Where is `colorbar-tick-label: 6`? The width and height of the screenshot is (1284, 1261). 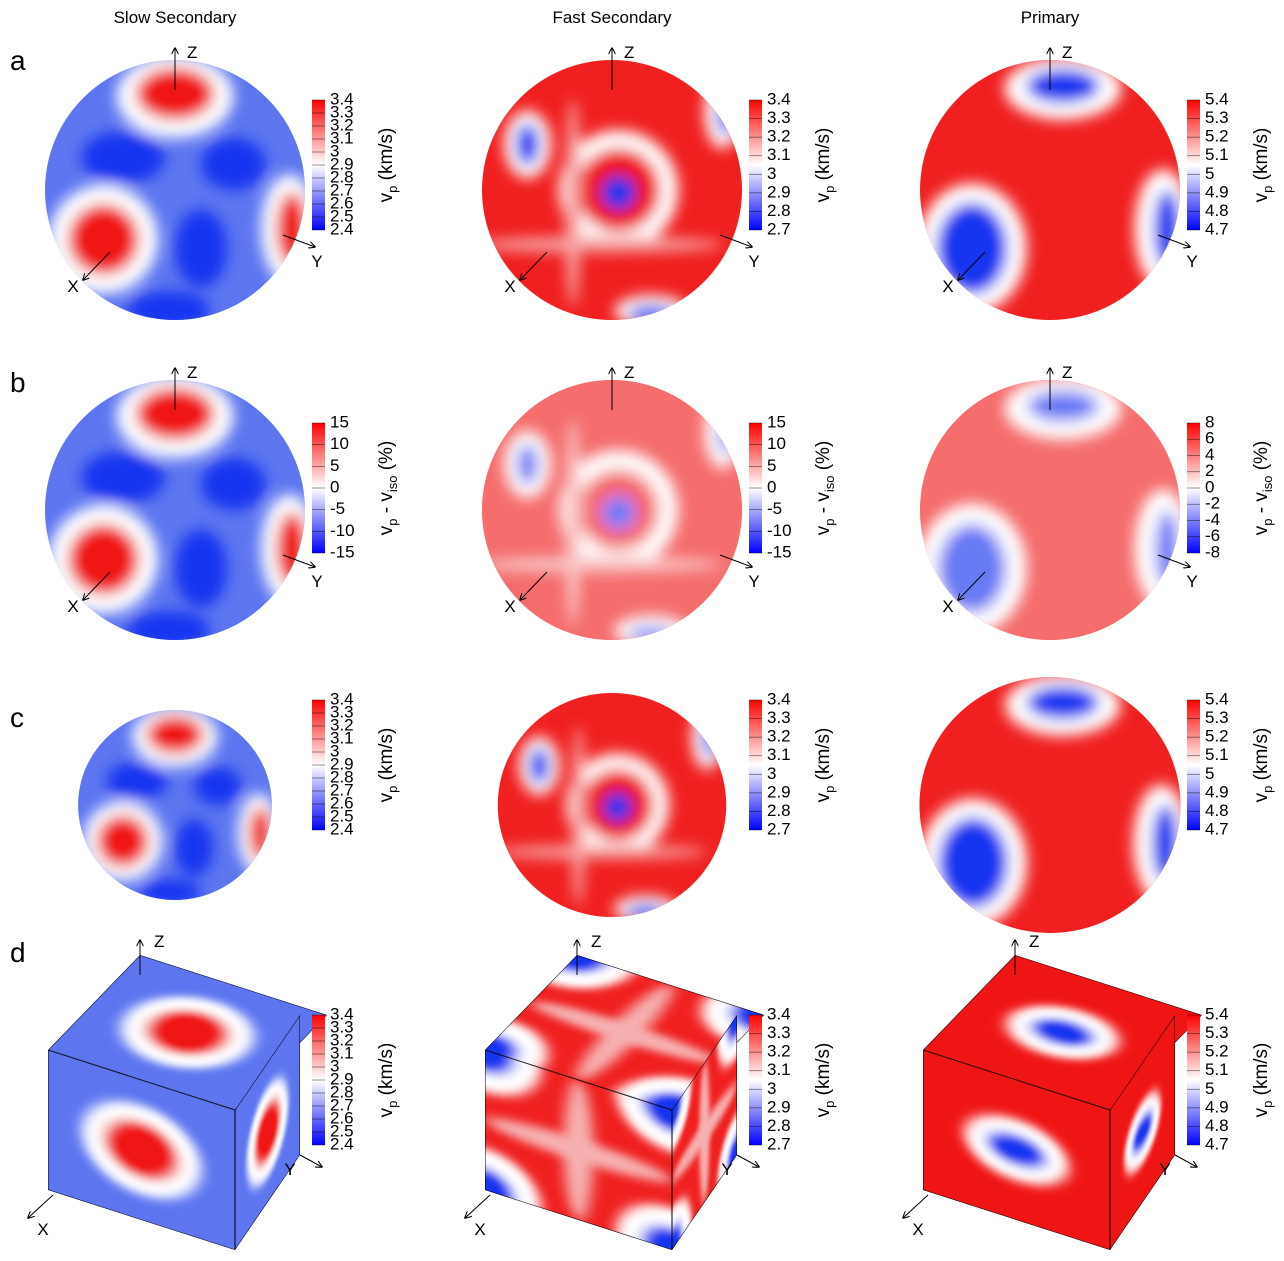 colorbar-tick-label: 6 is located at coordinates (1209, 438).